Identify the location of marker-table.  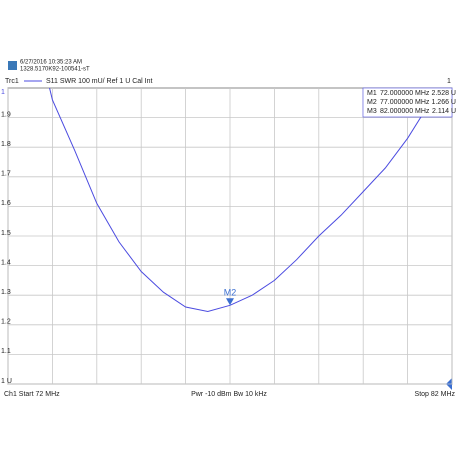
(407, 102).